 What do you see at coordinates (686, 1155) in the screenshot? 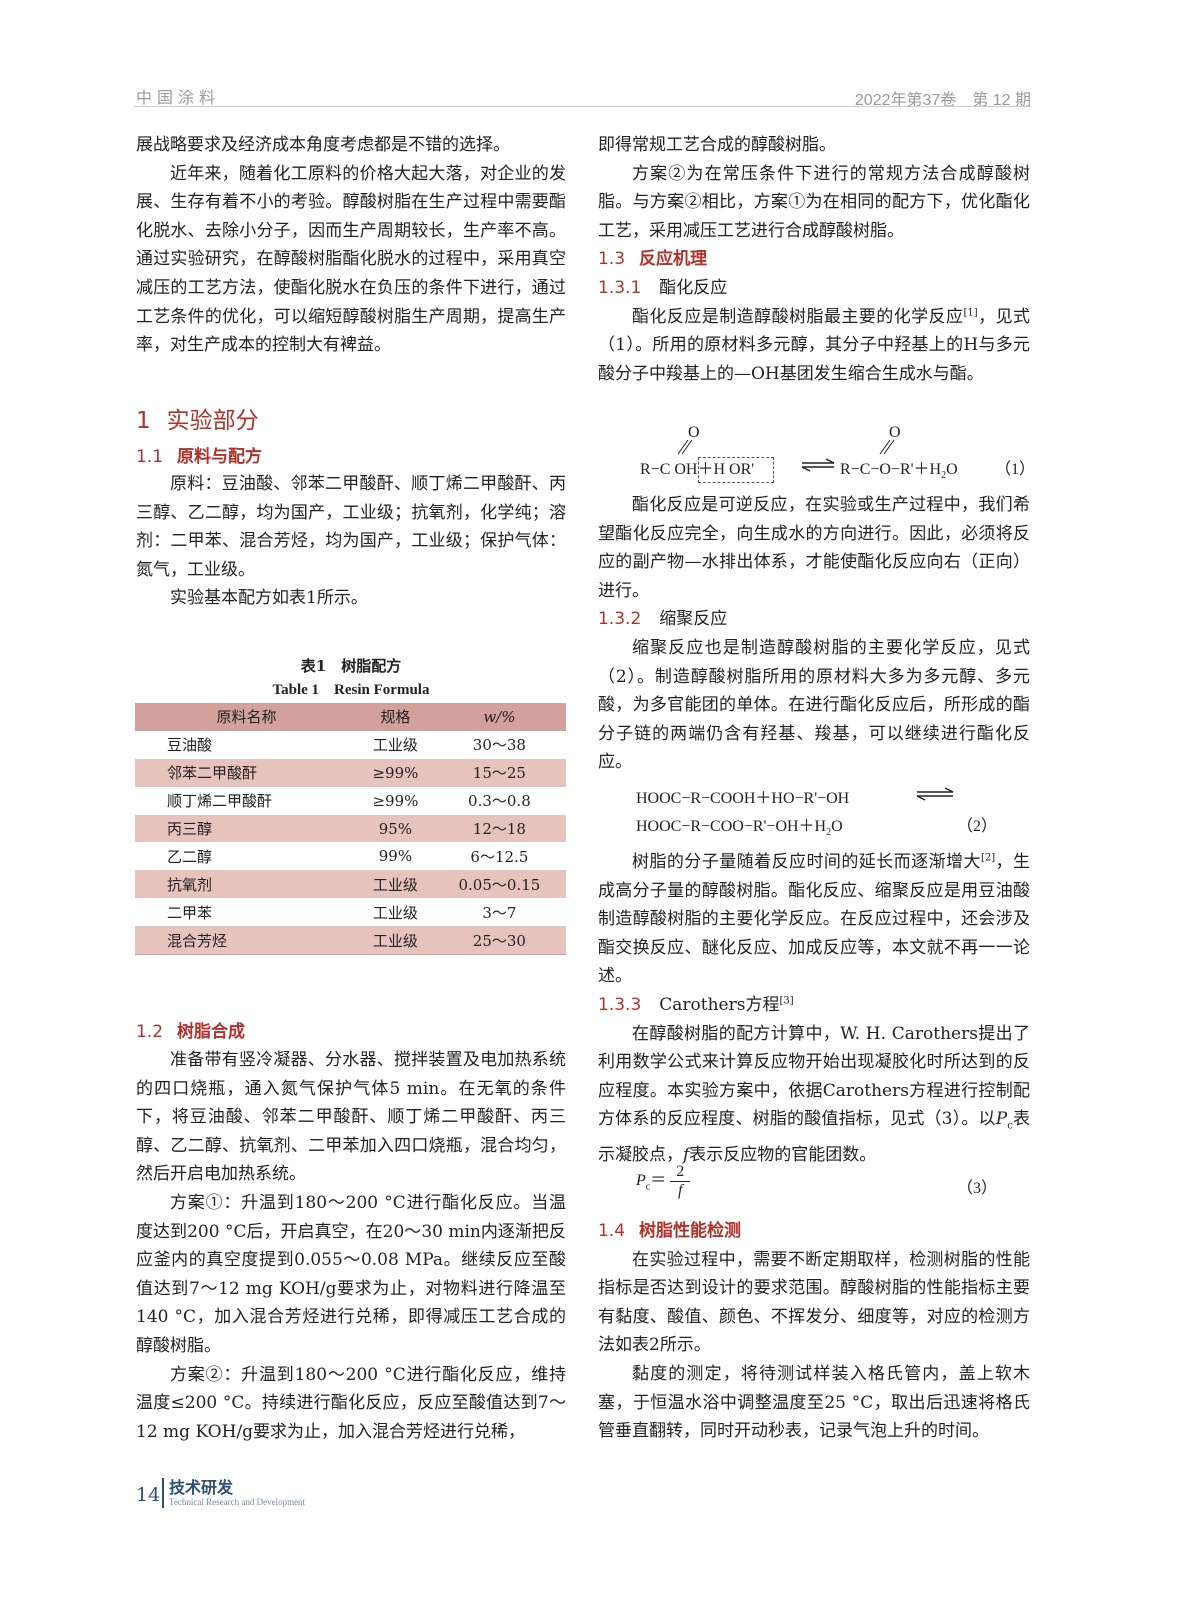
I see `symbol: f` at bounding box center [686, 1155].